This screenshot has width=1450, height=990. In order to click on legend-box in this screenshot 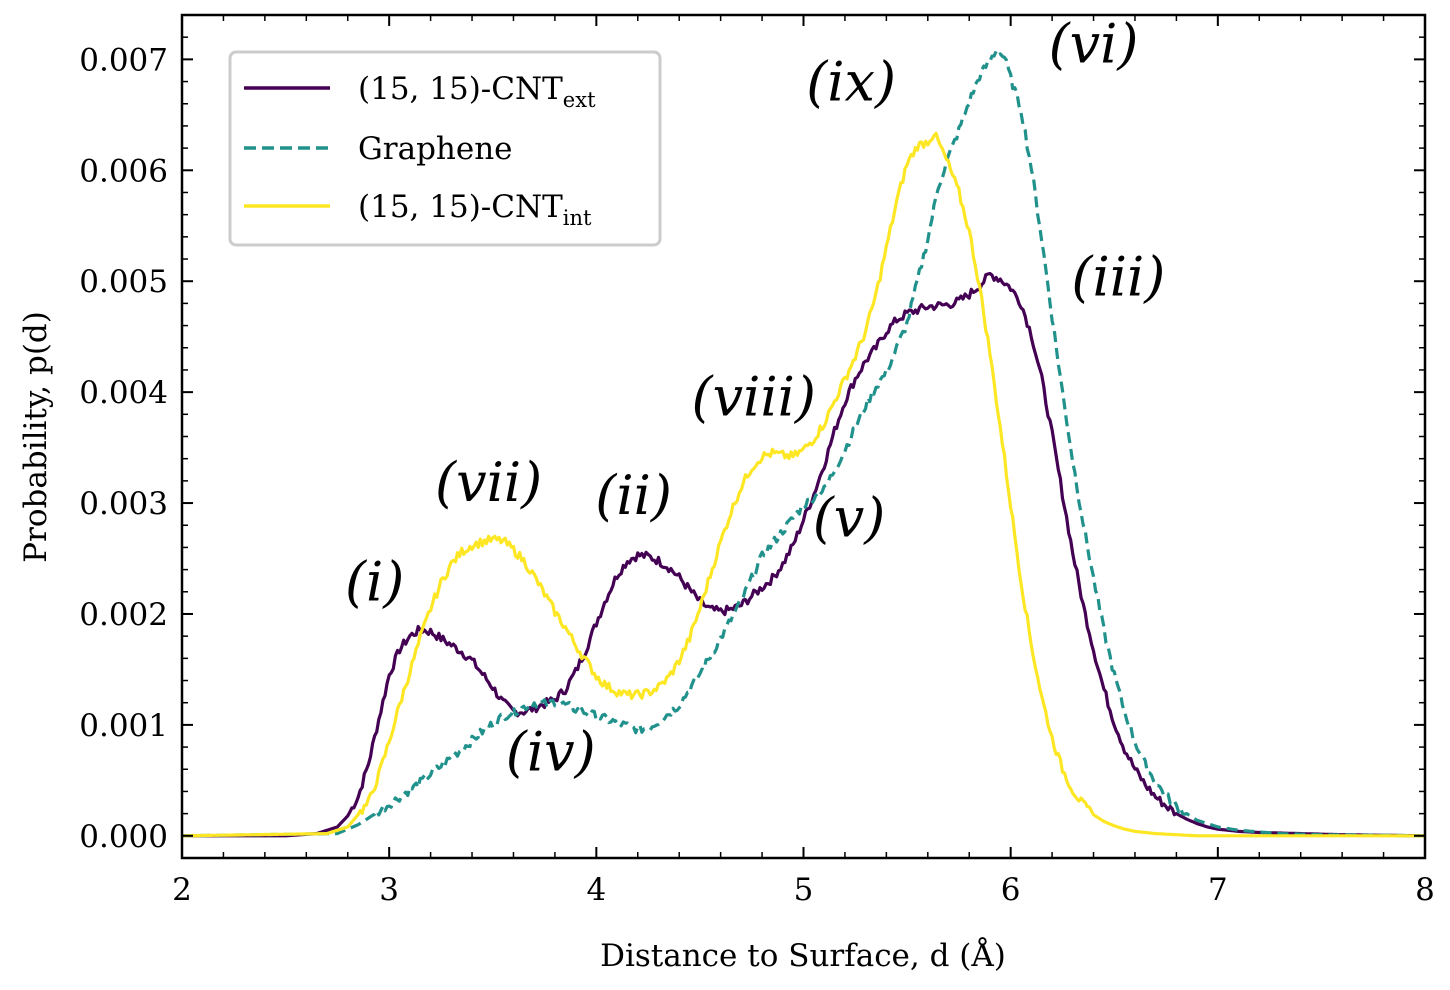, I will do `click(445, 148)`.